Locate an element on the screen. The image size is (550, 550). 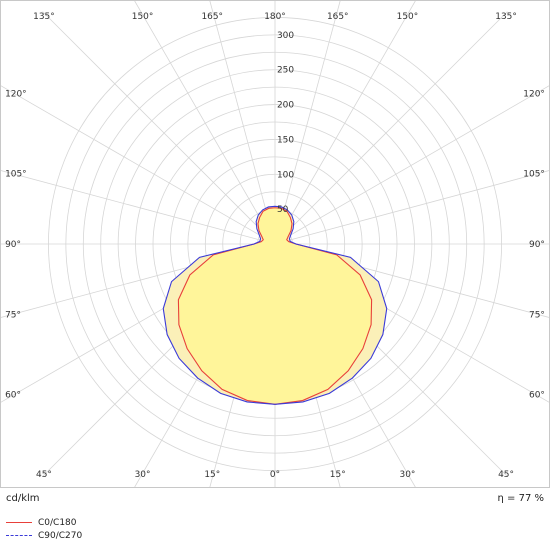
legend: C0/C180 C90/C270 is located at coordinates (44, 529).